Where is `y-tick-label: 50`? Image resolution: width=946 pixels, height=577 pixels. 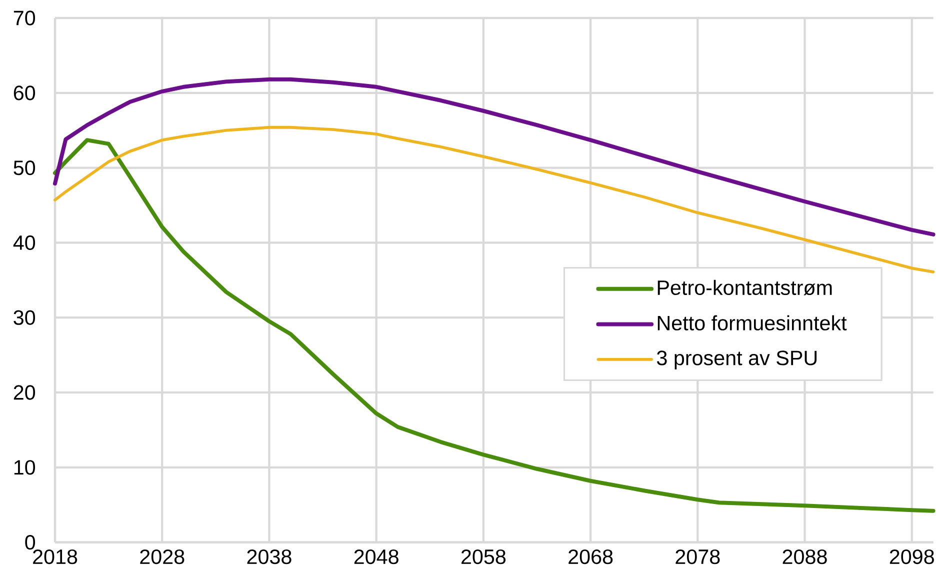
y-tick-label: 50 is located at coordinates (25, 168).